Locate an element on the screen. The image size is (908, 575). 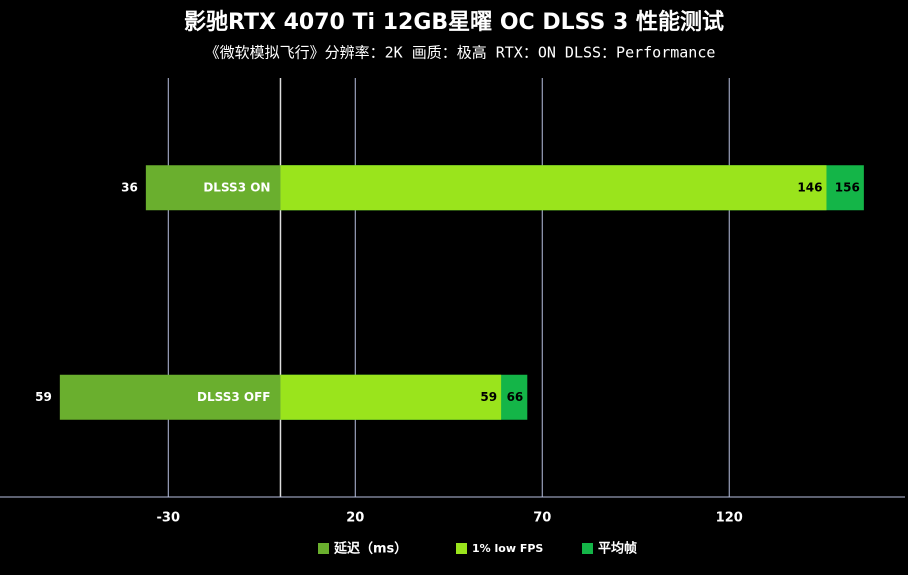
category-label: DLSS3 ON is located at coordinates (236, 187).